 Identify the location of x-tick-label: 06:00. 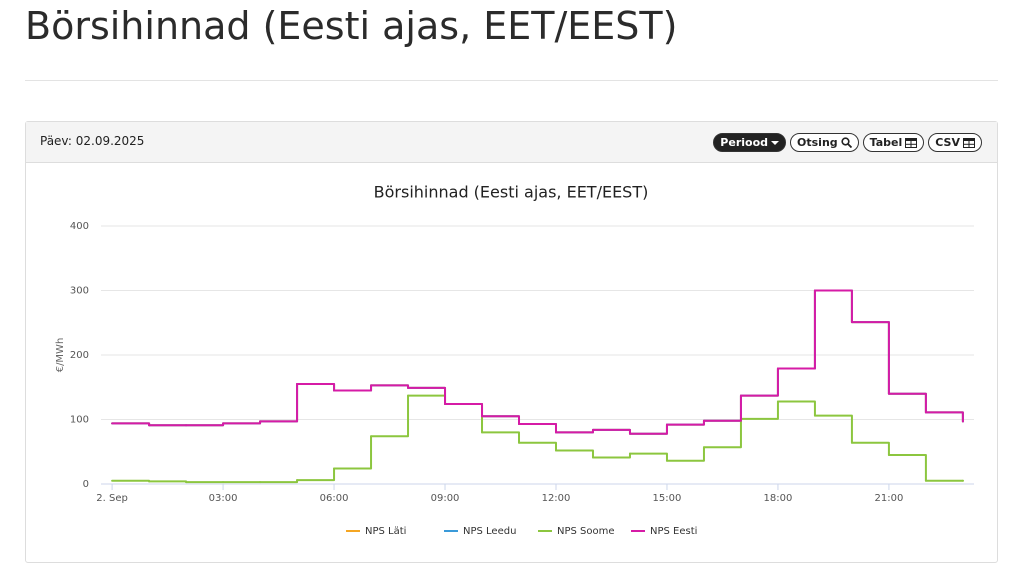
(334, 498).